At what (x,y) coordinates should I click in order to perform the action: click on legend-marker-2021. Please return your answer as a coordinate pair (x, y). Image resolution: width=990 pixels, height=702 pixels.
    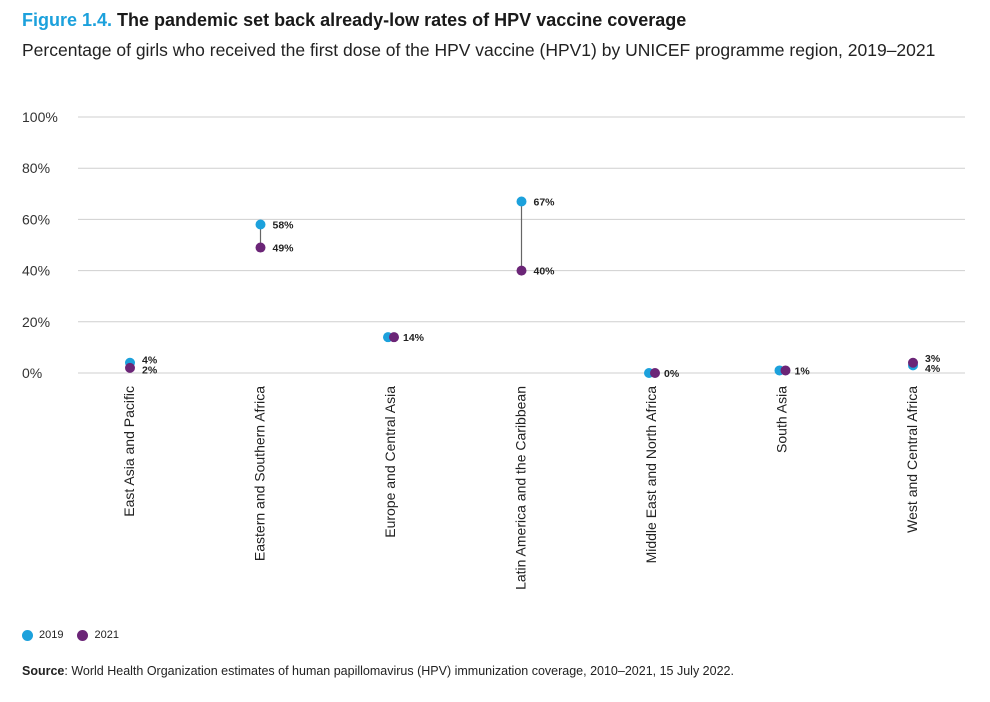
    Looking at the image, I should click on (83, 635).